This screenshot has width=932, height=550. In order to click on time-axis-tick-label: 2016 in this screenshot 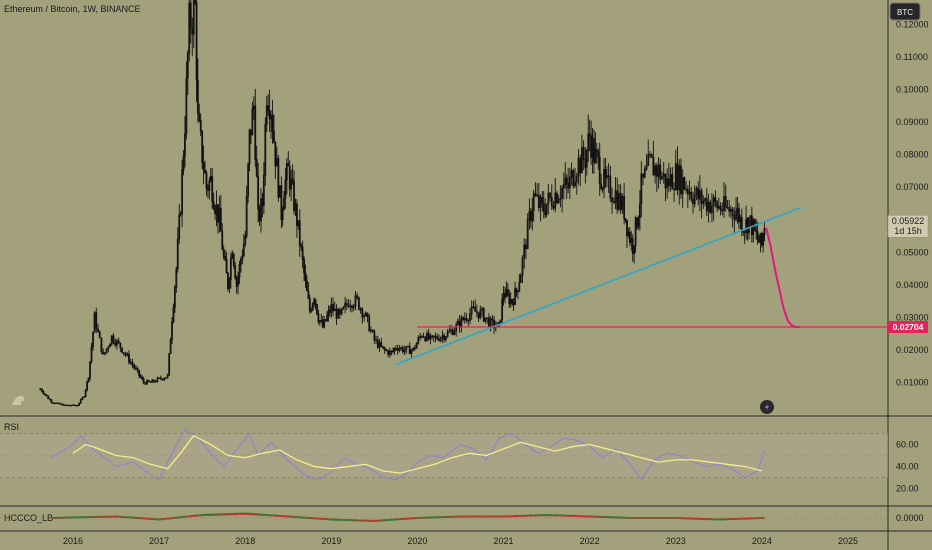, I will do `click(73, 541)`.